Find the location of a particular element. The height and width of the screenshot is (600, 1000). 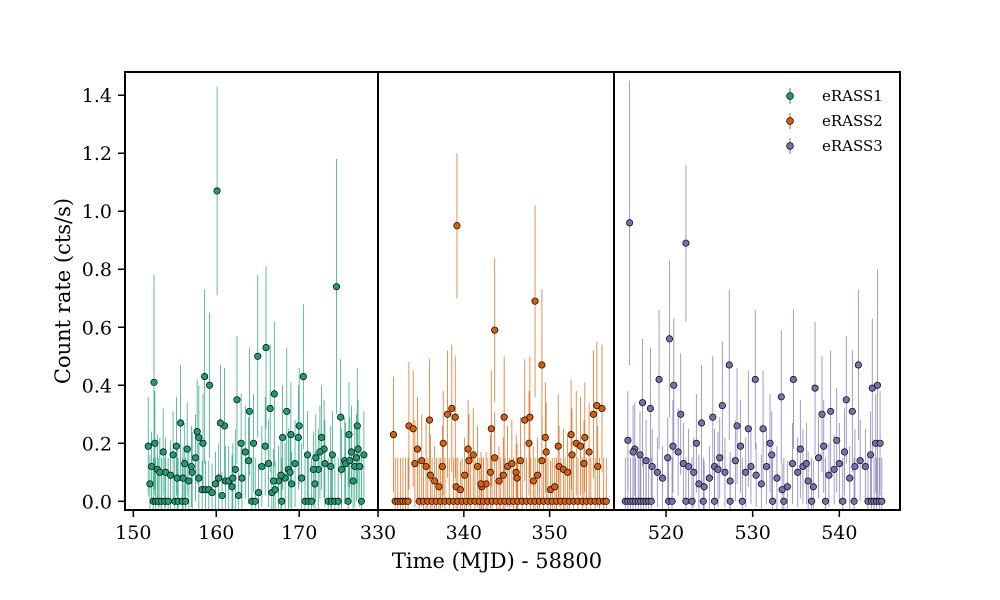

error-bars-eRASS2 is located at coordinates (500, 331).